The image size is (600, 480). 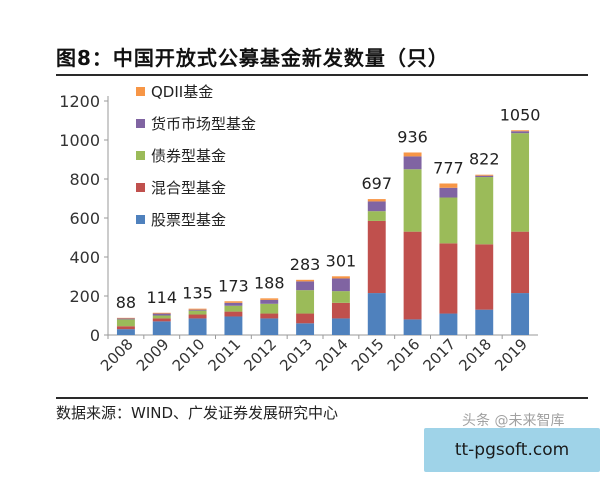 What do you see at coordinates (117, 355) in the screenshot?
I see `x-tick-label: 2008` at bounding box center [117, 355].